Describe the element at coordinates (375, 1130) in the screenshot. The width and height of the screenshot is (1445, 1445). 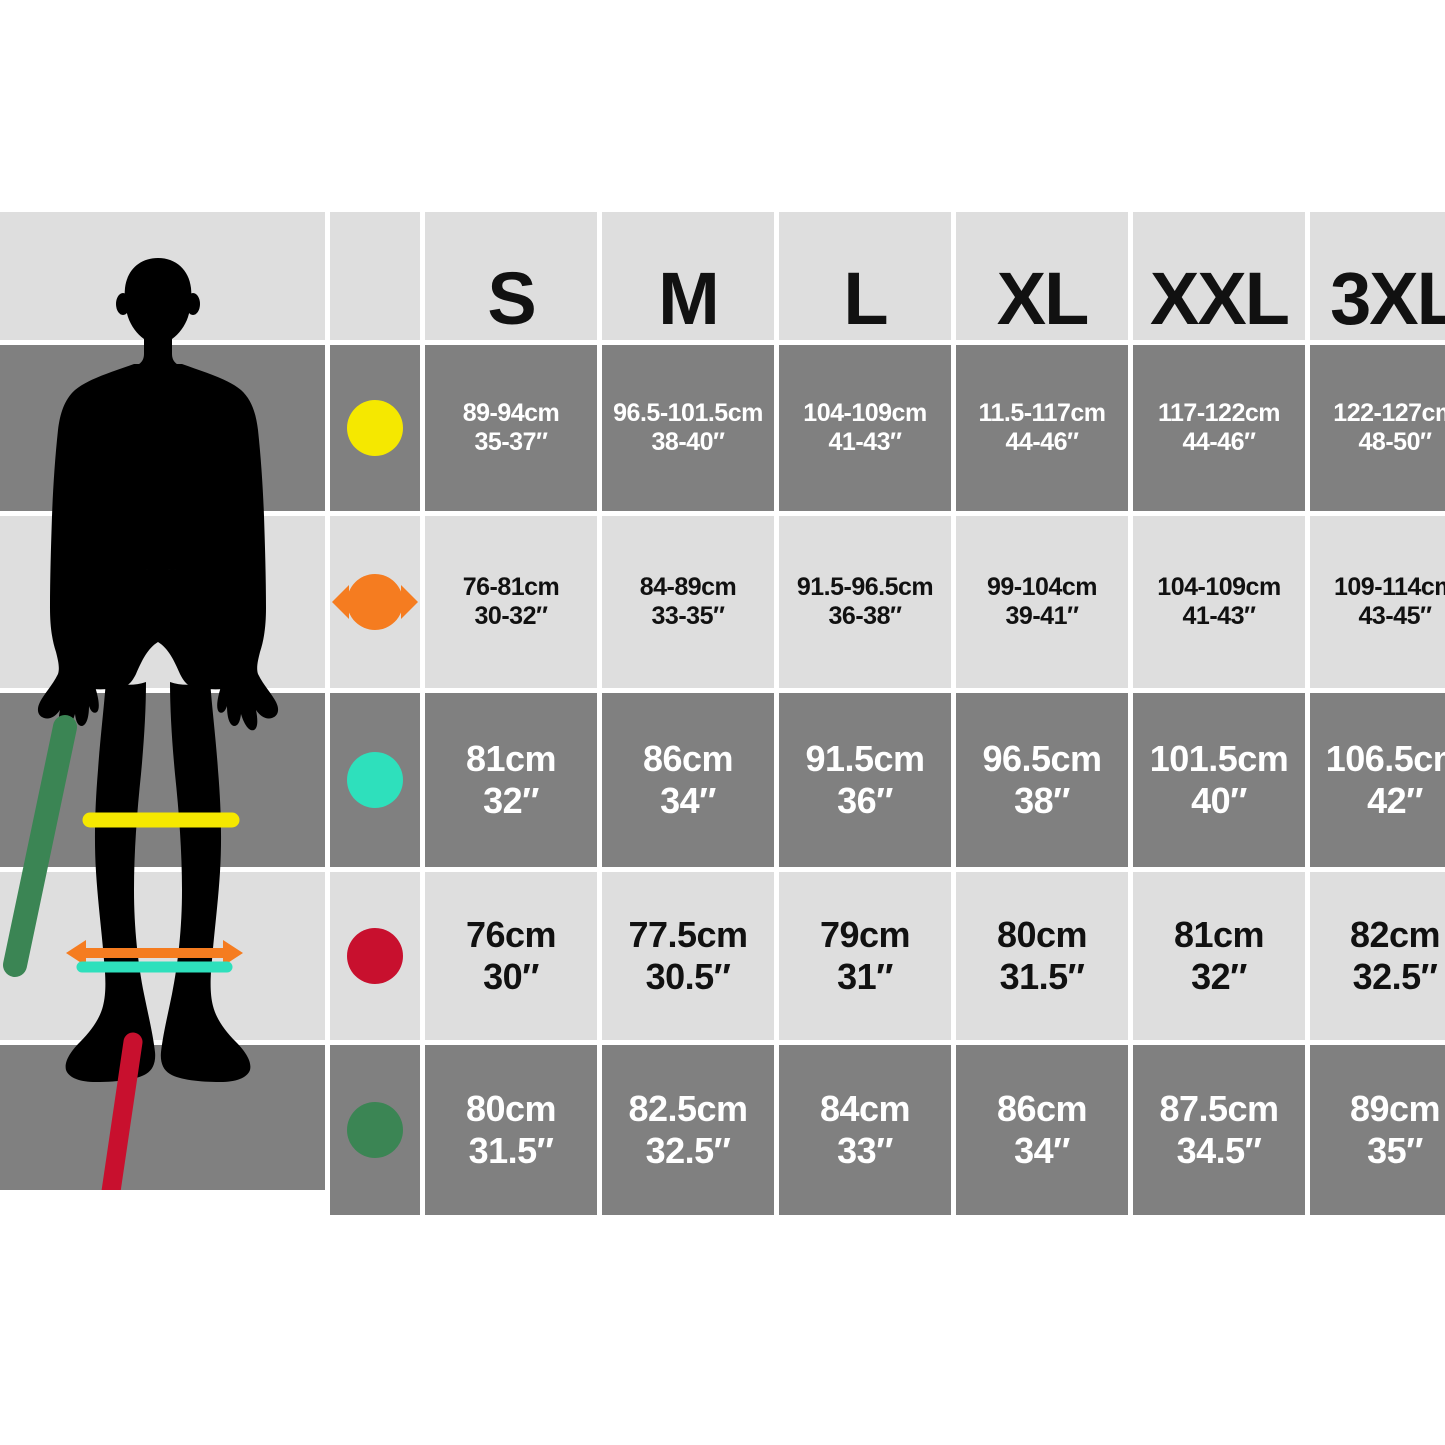
I see `sleeve-marker-cell` at that location.